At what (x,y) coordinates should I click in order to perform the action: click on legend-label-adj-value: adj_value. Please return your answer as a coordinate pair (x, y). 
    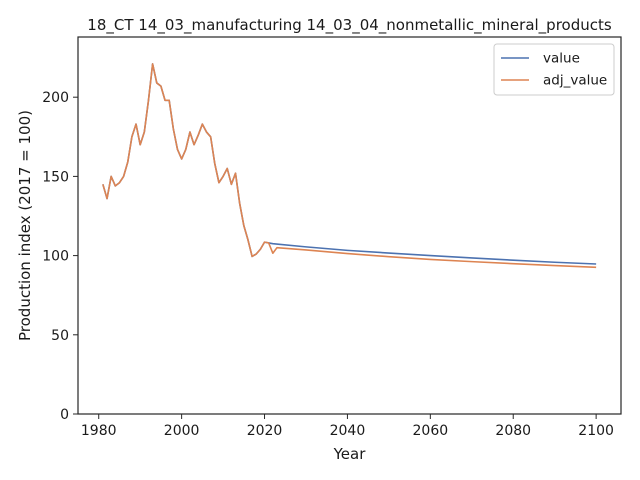
    Looking at the image, I should click on (575, 81).